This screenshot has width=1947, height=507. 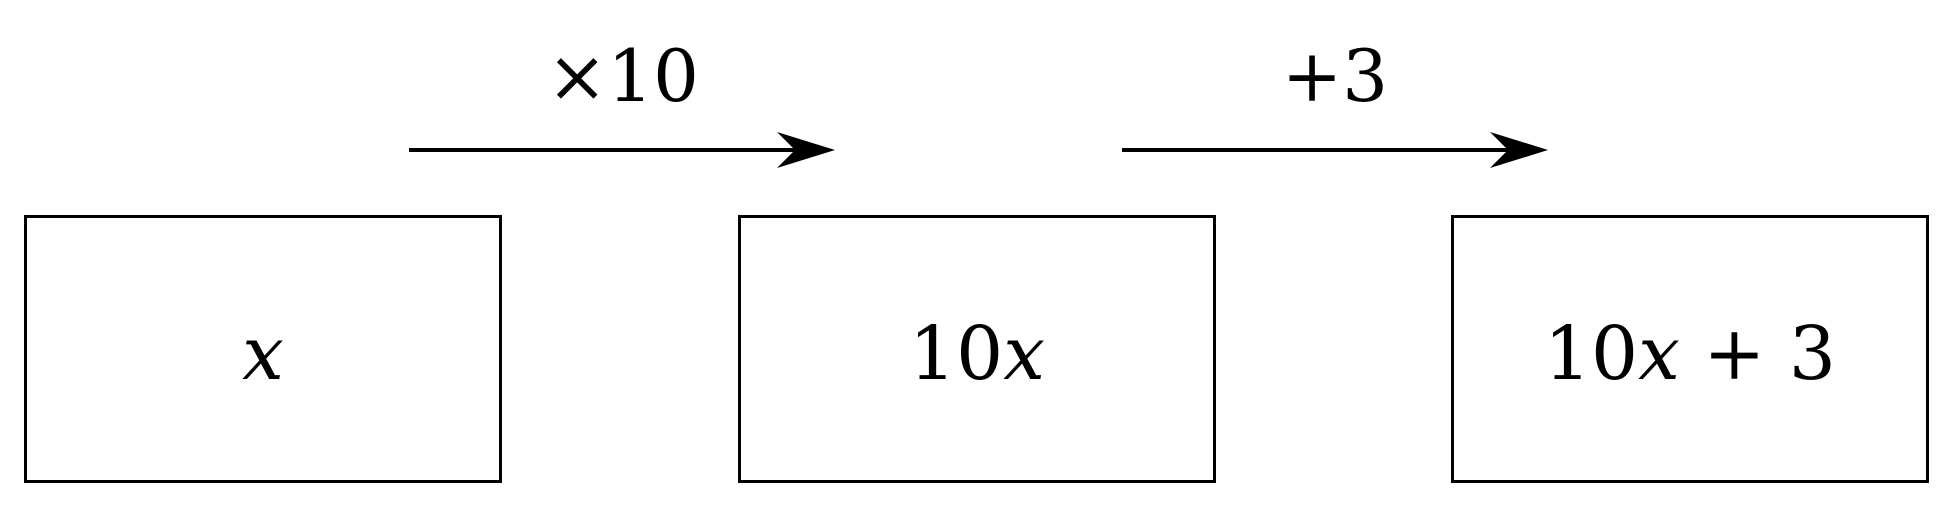 What do you see at coordinates (977, 354) in the screenshot?
I see `intermediate-expression: 10x` at bounding box center [977, 354].